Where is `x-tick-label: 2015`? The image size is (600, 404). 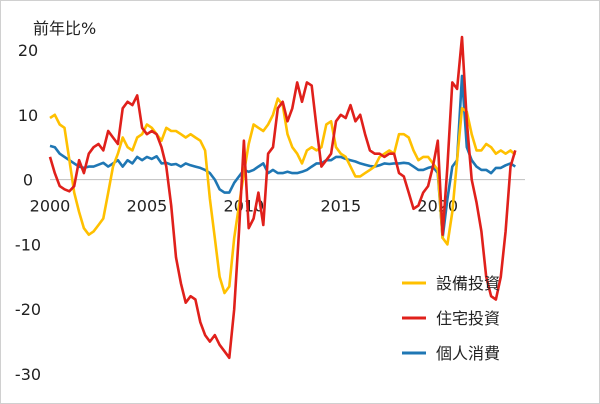
x-tick-label: 2015 is located at coordinates (340, 206).